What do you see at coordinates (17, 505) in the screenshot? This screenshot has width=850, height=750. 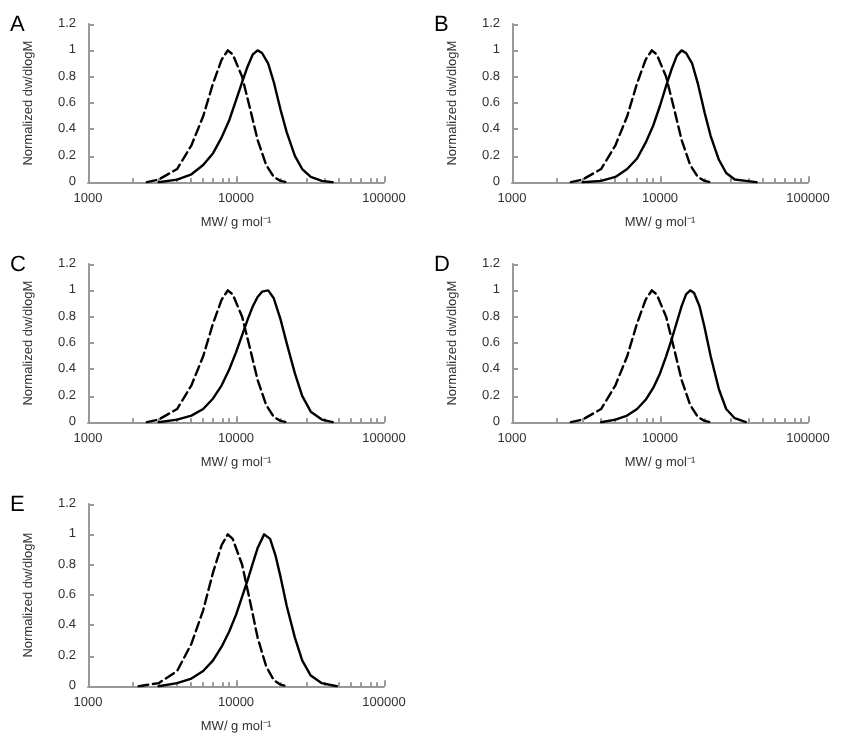 I see `chart-title: E` at bounding box center [17, 505].